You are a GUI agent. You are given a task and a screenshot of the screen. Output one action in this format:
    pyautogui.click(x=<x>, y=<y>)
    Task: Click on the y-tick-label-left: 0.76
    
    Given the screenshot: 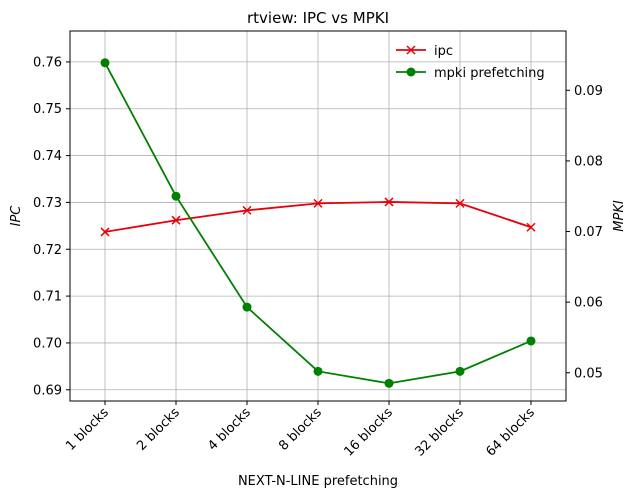 What is the action you would take?
    pyautogui.click(x=47, y=62)
    